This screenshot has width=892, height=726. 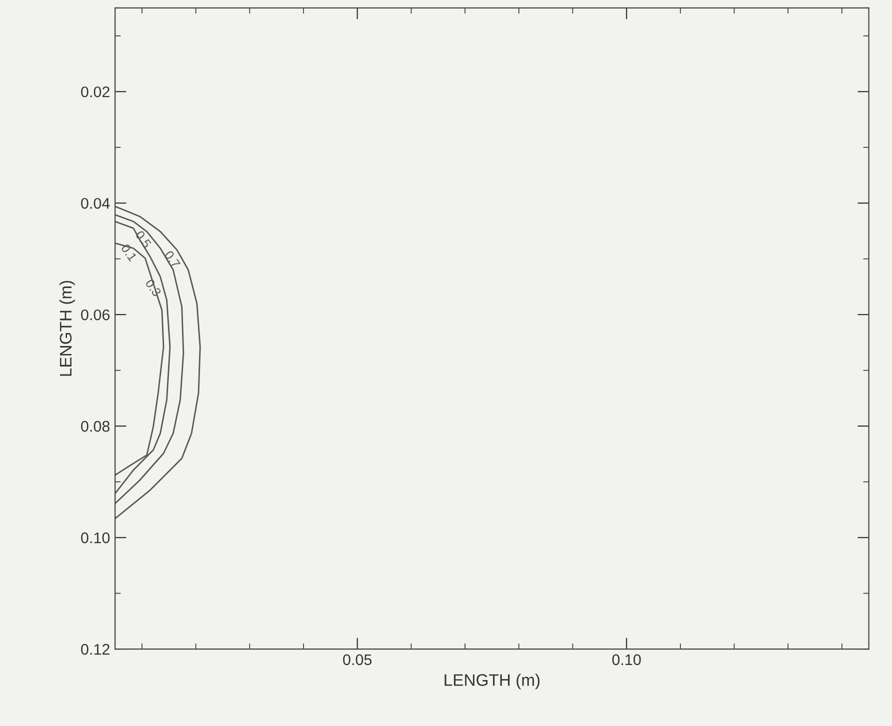 What do you see at coordinates (95, 314) in the screenshot?
I see `y-tick-label: 0.06` at bounding box center [95, 314].